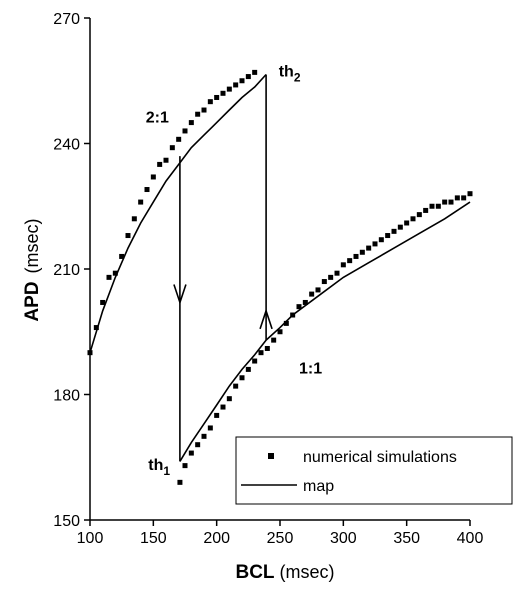  Describe the element at coordinates (297, 78) in the screenshot. I see `annotation-subscript: 2` at that location.